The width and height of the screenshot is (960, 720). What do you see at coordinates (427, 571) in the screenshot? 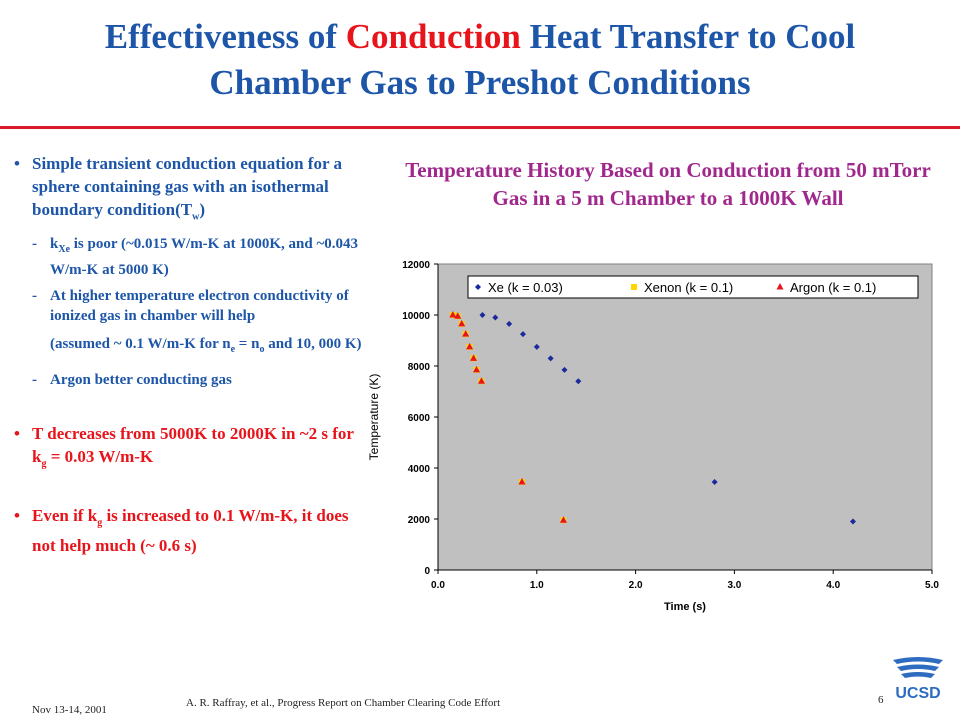
I see `y-tick-label: 0` at bounding box center [427, 571].